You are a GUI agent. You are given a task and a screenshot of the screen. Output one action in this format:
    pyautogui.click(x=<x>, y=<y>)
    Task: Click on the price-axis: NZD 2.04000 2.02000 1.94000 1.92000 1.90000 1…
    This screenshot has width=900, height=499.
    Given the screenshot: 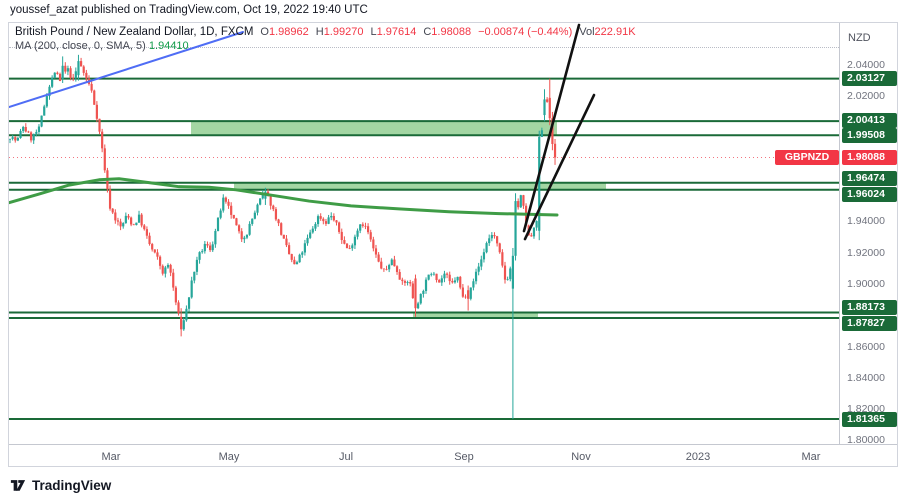 What is the action you would take?
    pyautogui.click(x=868, y=234)
    